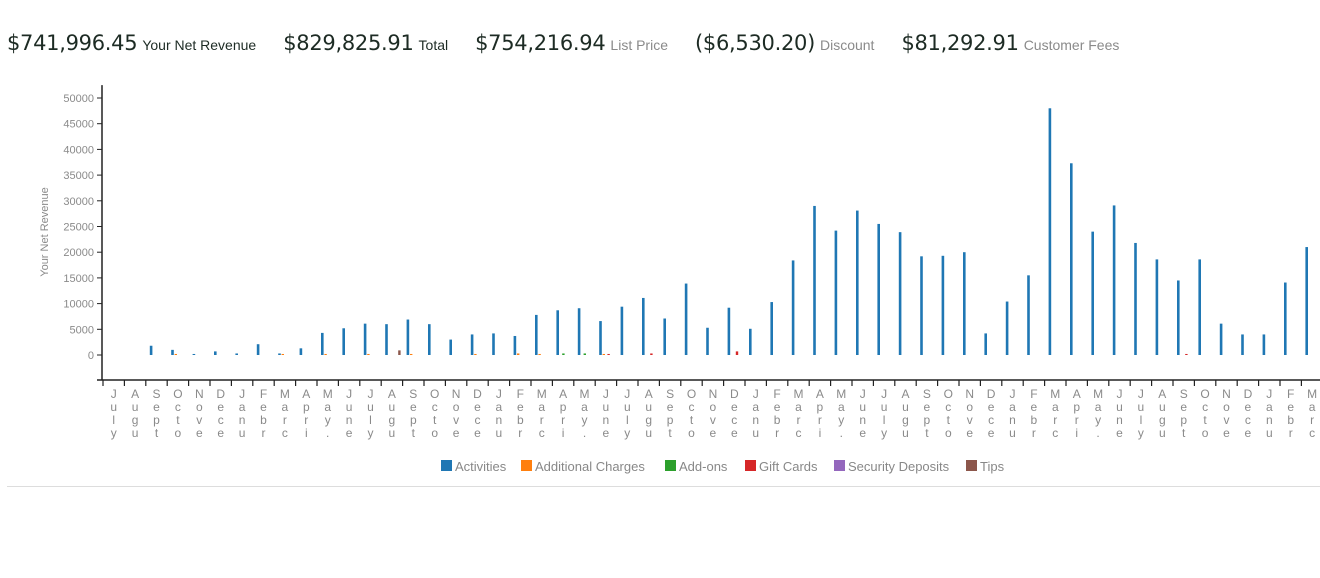 The image size is (1320, 578). Describe the element at coordinates (481, 466) in the screenshot. I see `legend-label: Activities` at that location.